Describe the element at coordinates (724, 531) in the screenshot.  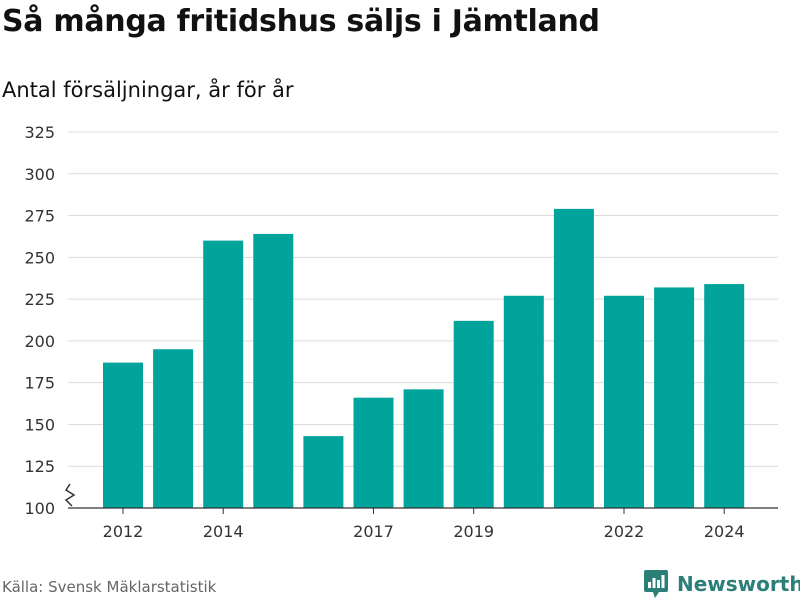
I see `x-tick-label-2024: 2024` at that location.